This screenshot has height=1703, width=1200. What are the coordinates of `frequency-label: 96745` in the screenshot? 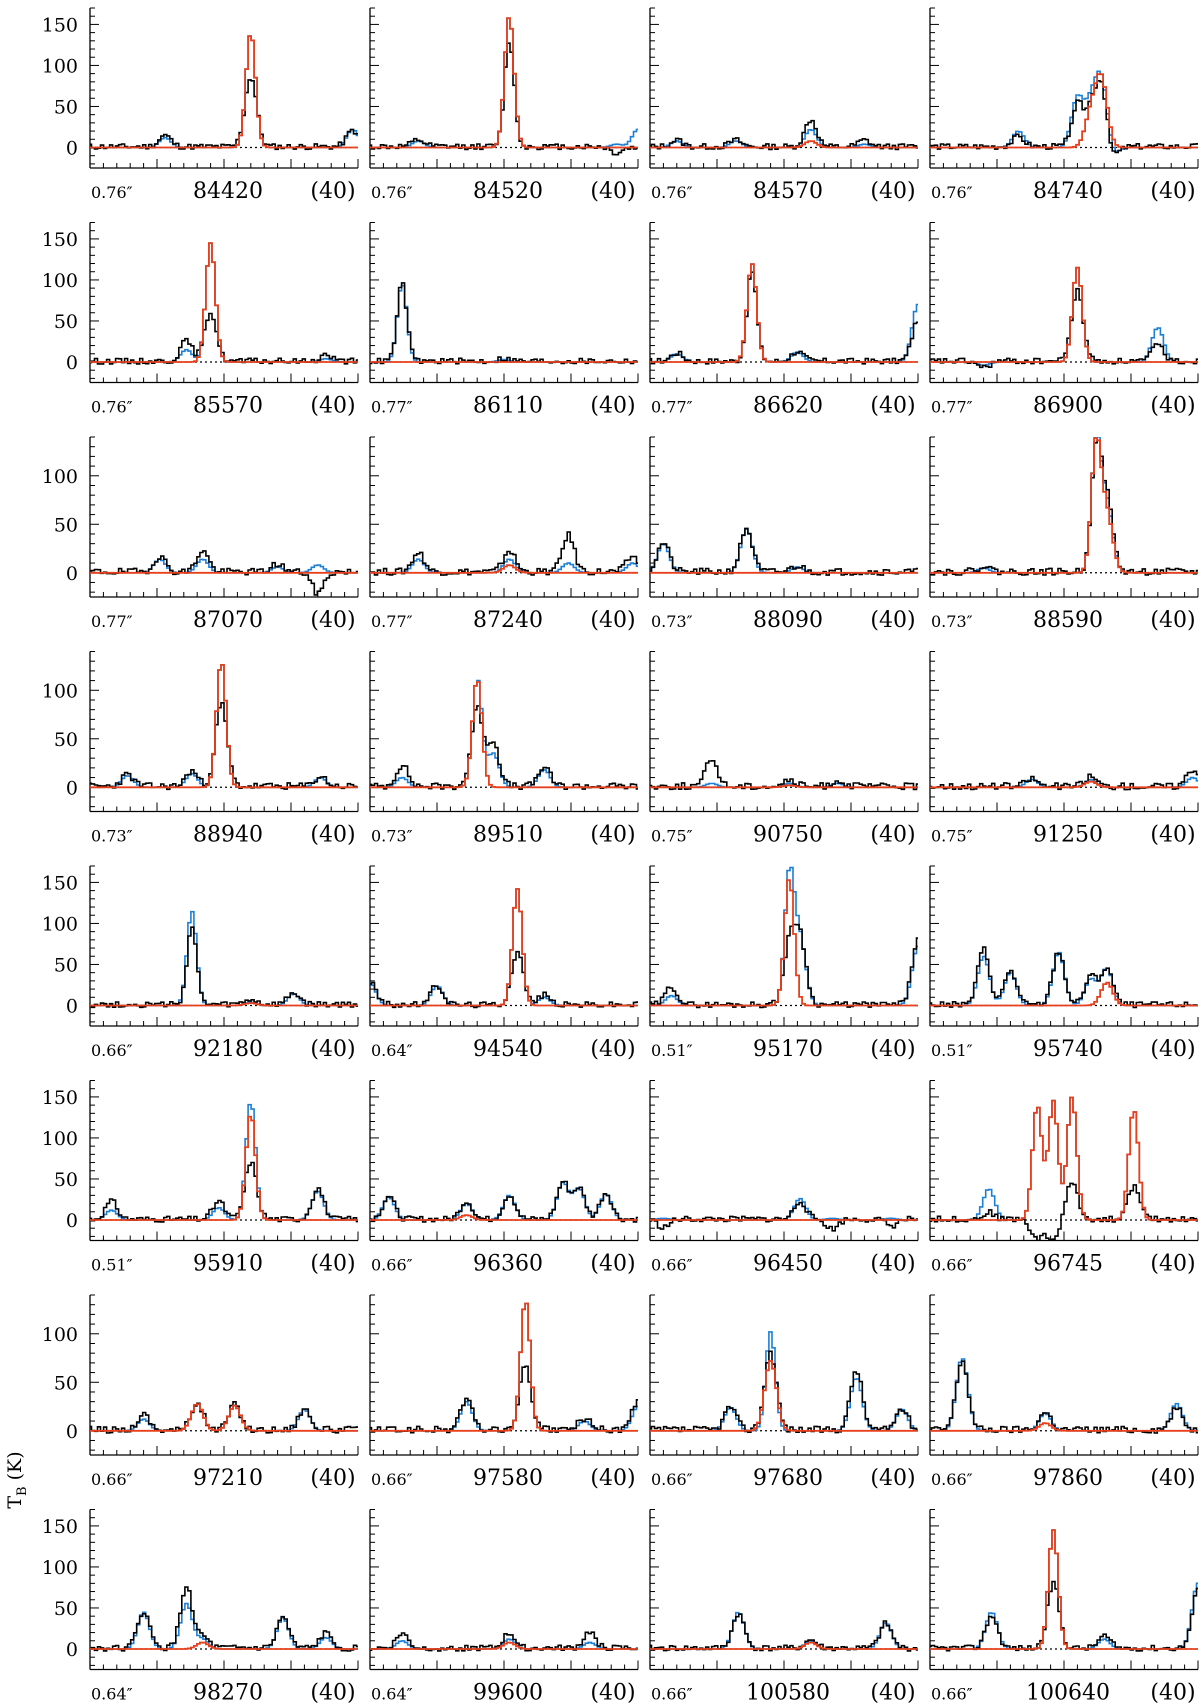 It's located at (1068, 1264).